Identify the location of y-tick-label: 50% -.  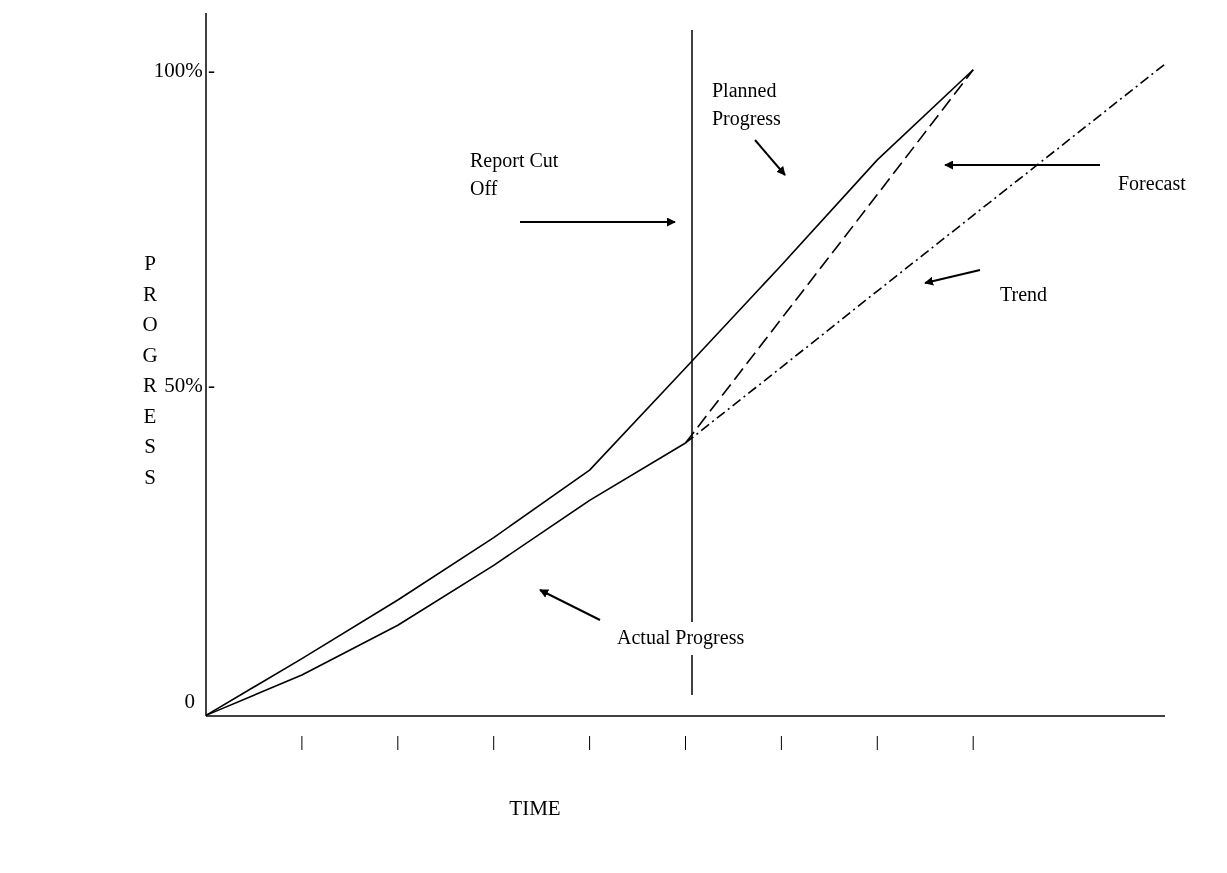
(189, 385).